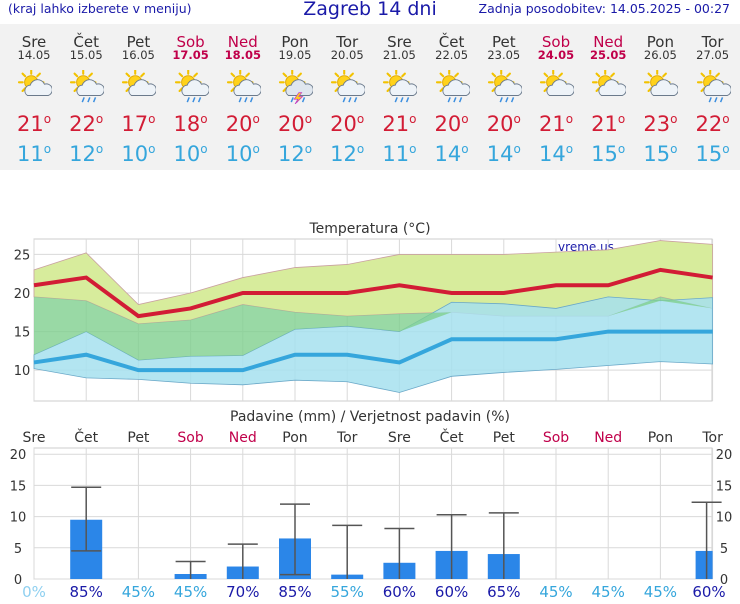 This screenshot has height=604, width=740. I want to click on max-temperature: 21o, so click(556, 124).